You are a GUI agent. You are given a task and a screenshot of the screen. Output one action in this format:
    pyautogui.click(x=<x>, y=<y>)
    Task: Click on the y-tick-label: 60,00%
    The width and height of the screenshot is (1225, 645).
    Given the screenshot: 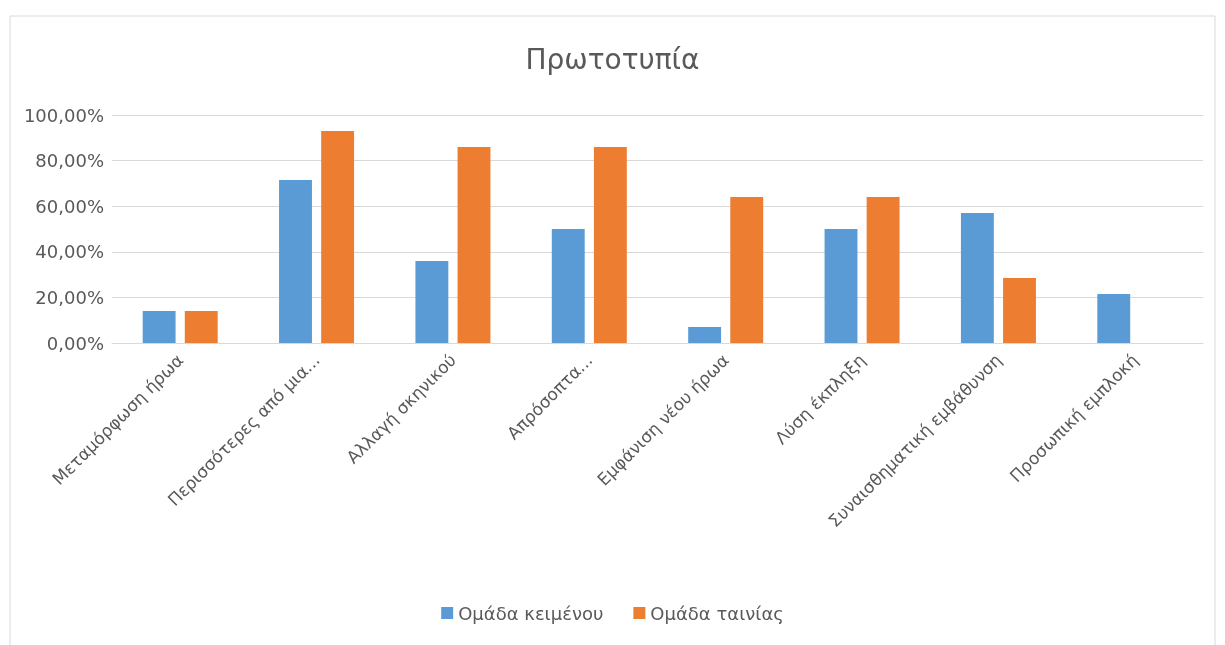 What is the action you would take?
    pyautogui.click(x=69, y=206)
    